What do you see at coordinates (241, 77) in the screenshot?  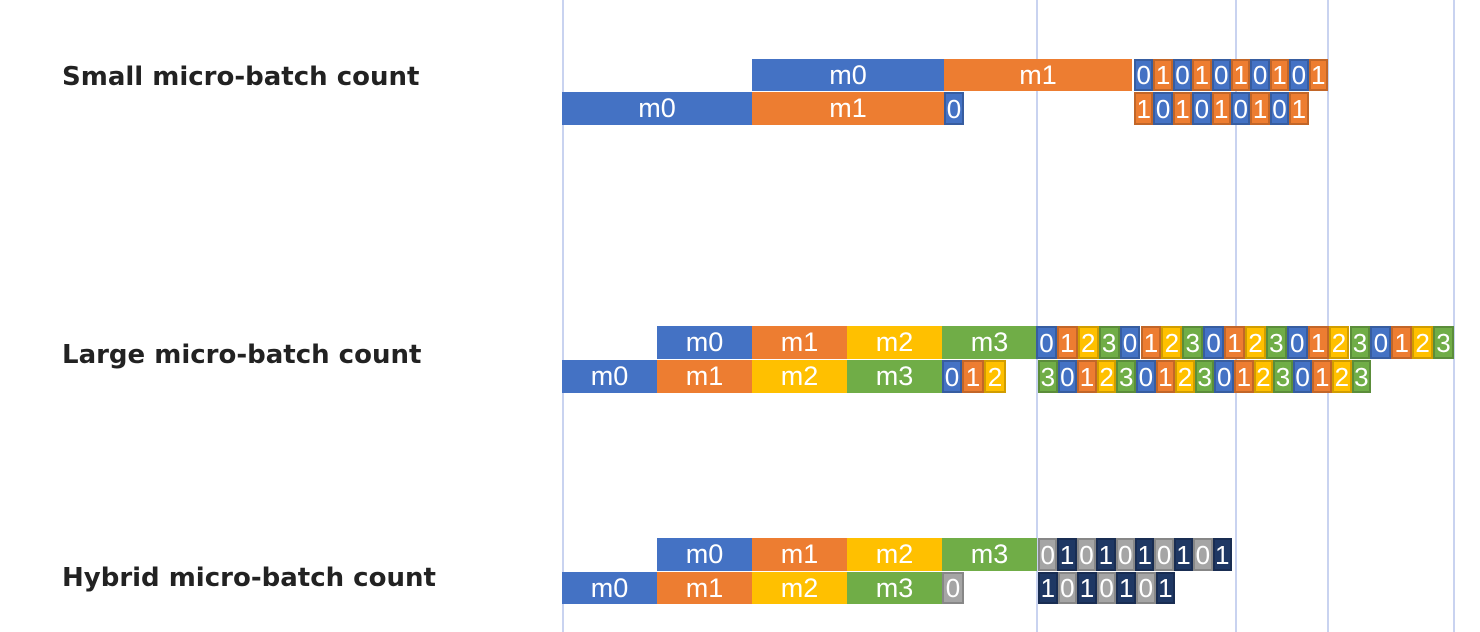 I see `row-label-small: Small micro-batch count` at bounding box center [241, 77].